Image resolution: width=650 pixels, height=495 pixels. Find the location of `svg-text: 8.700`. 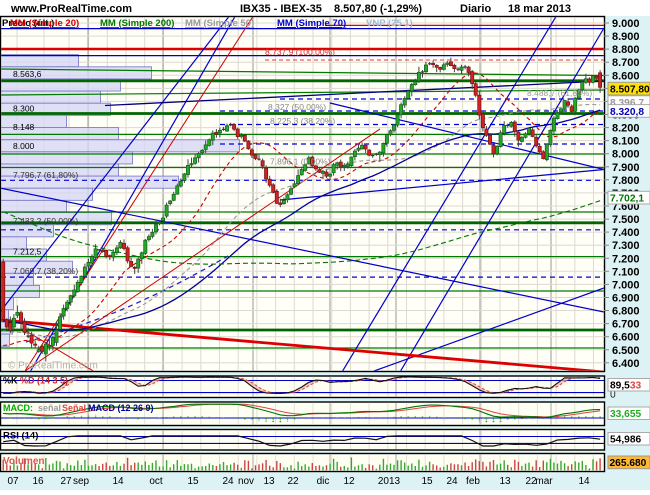

svg-text: 8.700 is located at coordinates (626, 63).